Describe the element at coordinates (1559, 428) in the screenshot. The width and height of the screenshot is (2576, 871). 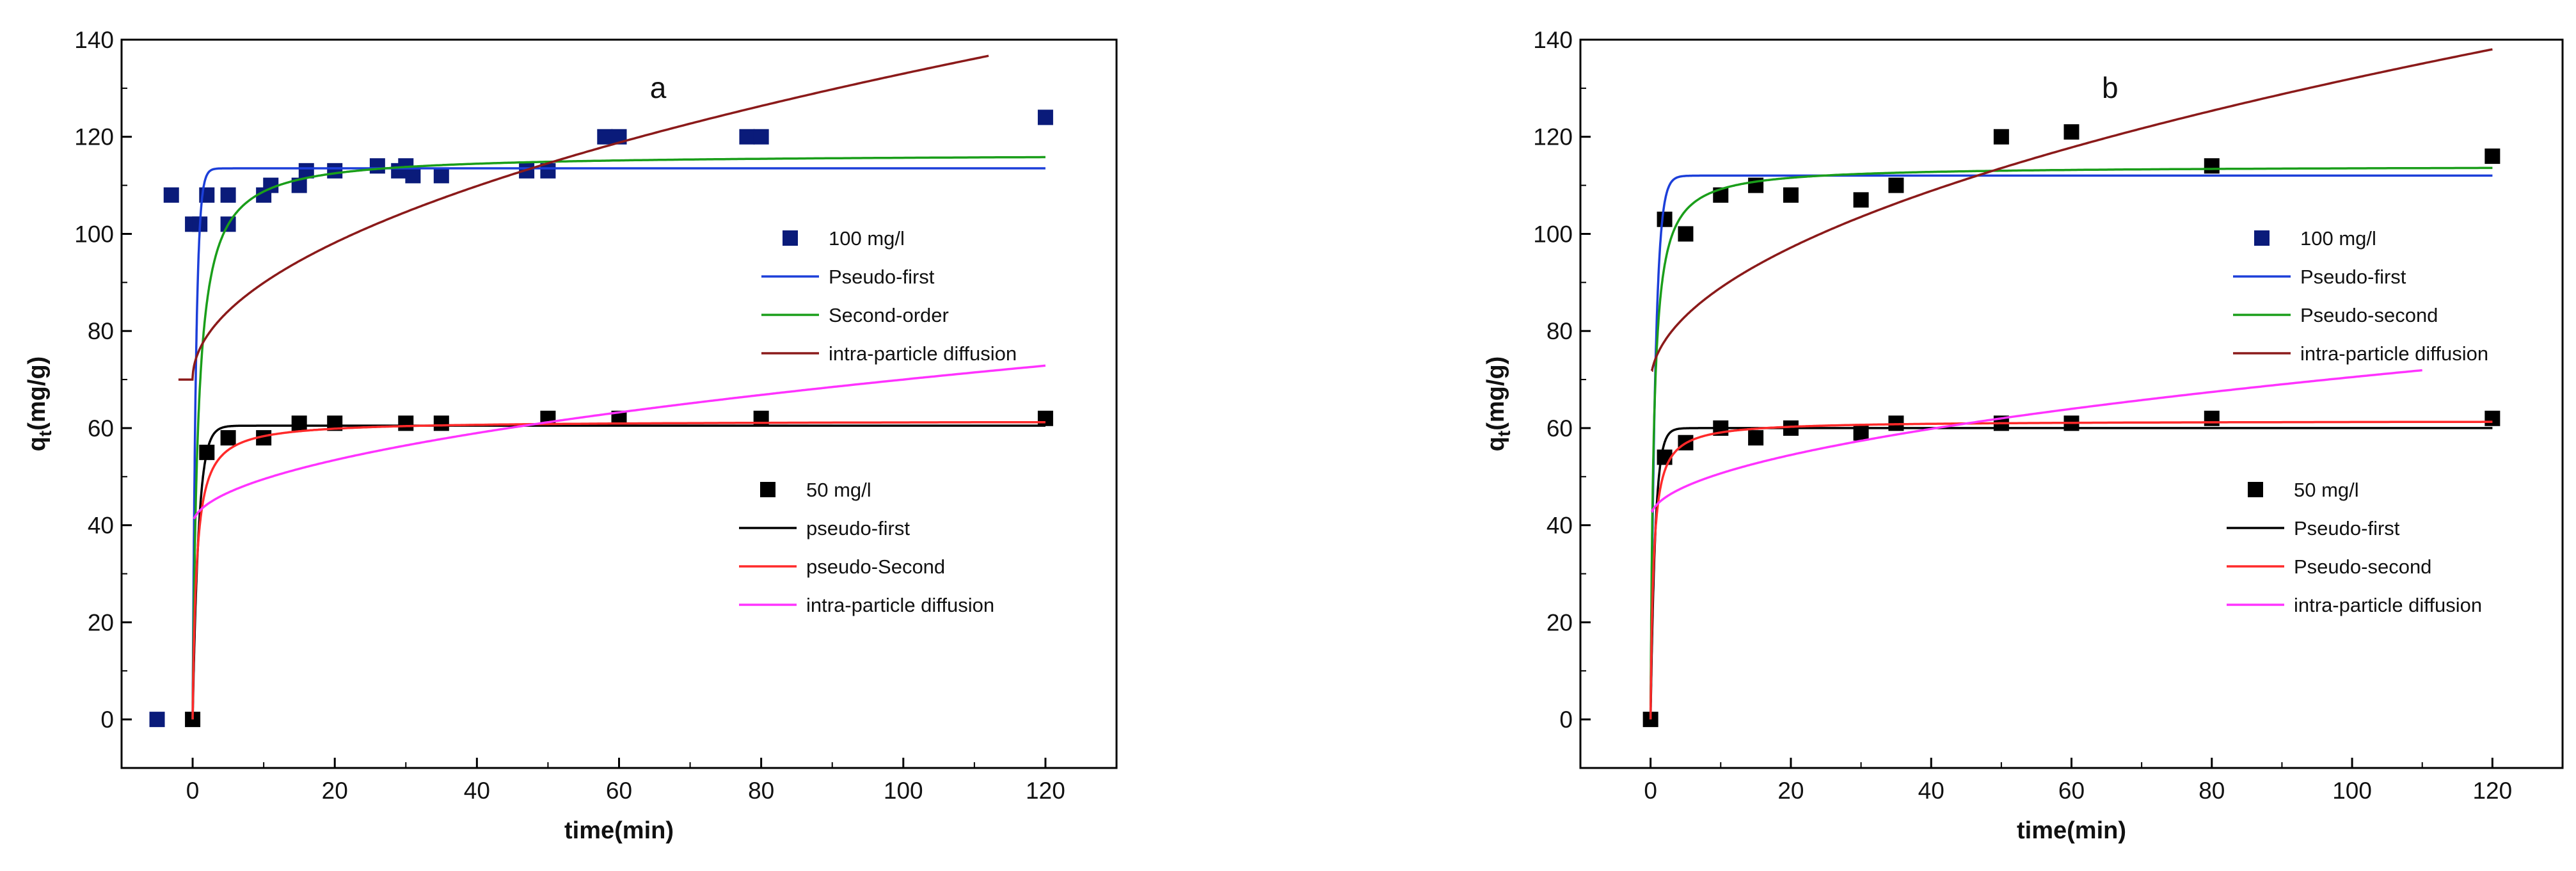
I see `y-tick-label: 60` at that location.